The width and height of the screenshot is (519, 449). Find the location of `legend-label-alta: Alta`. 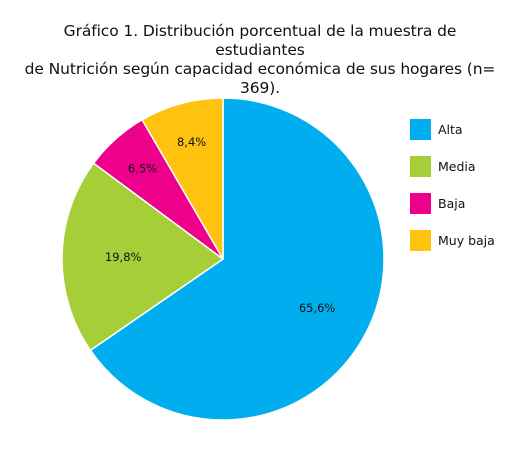

legend-label-alta: Alta is located at coordinates (450, 129).